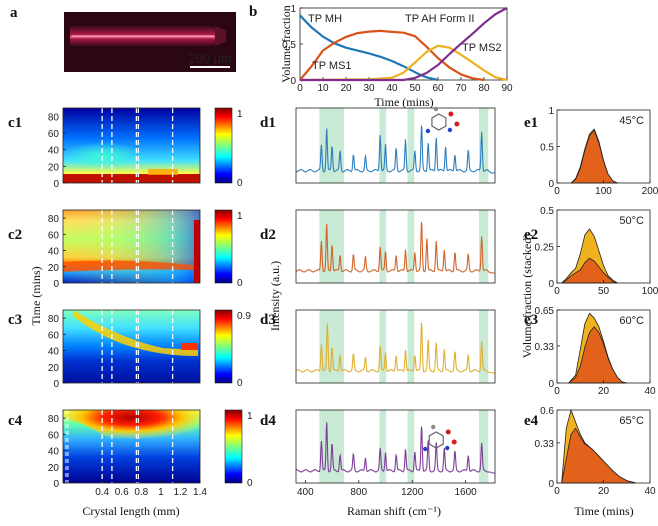 Image resolution: width=658 pixels, height=526 pixels. I want to click on colorbar-max-label: 1, so click(240, 216).